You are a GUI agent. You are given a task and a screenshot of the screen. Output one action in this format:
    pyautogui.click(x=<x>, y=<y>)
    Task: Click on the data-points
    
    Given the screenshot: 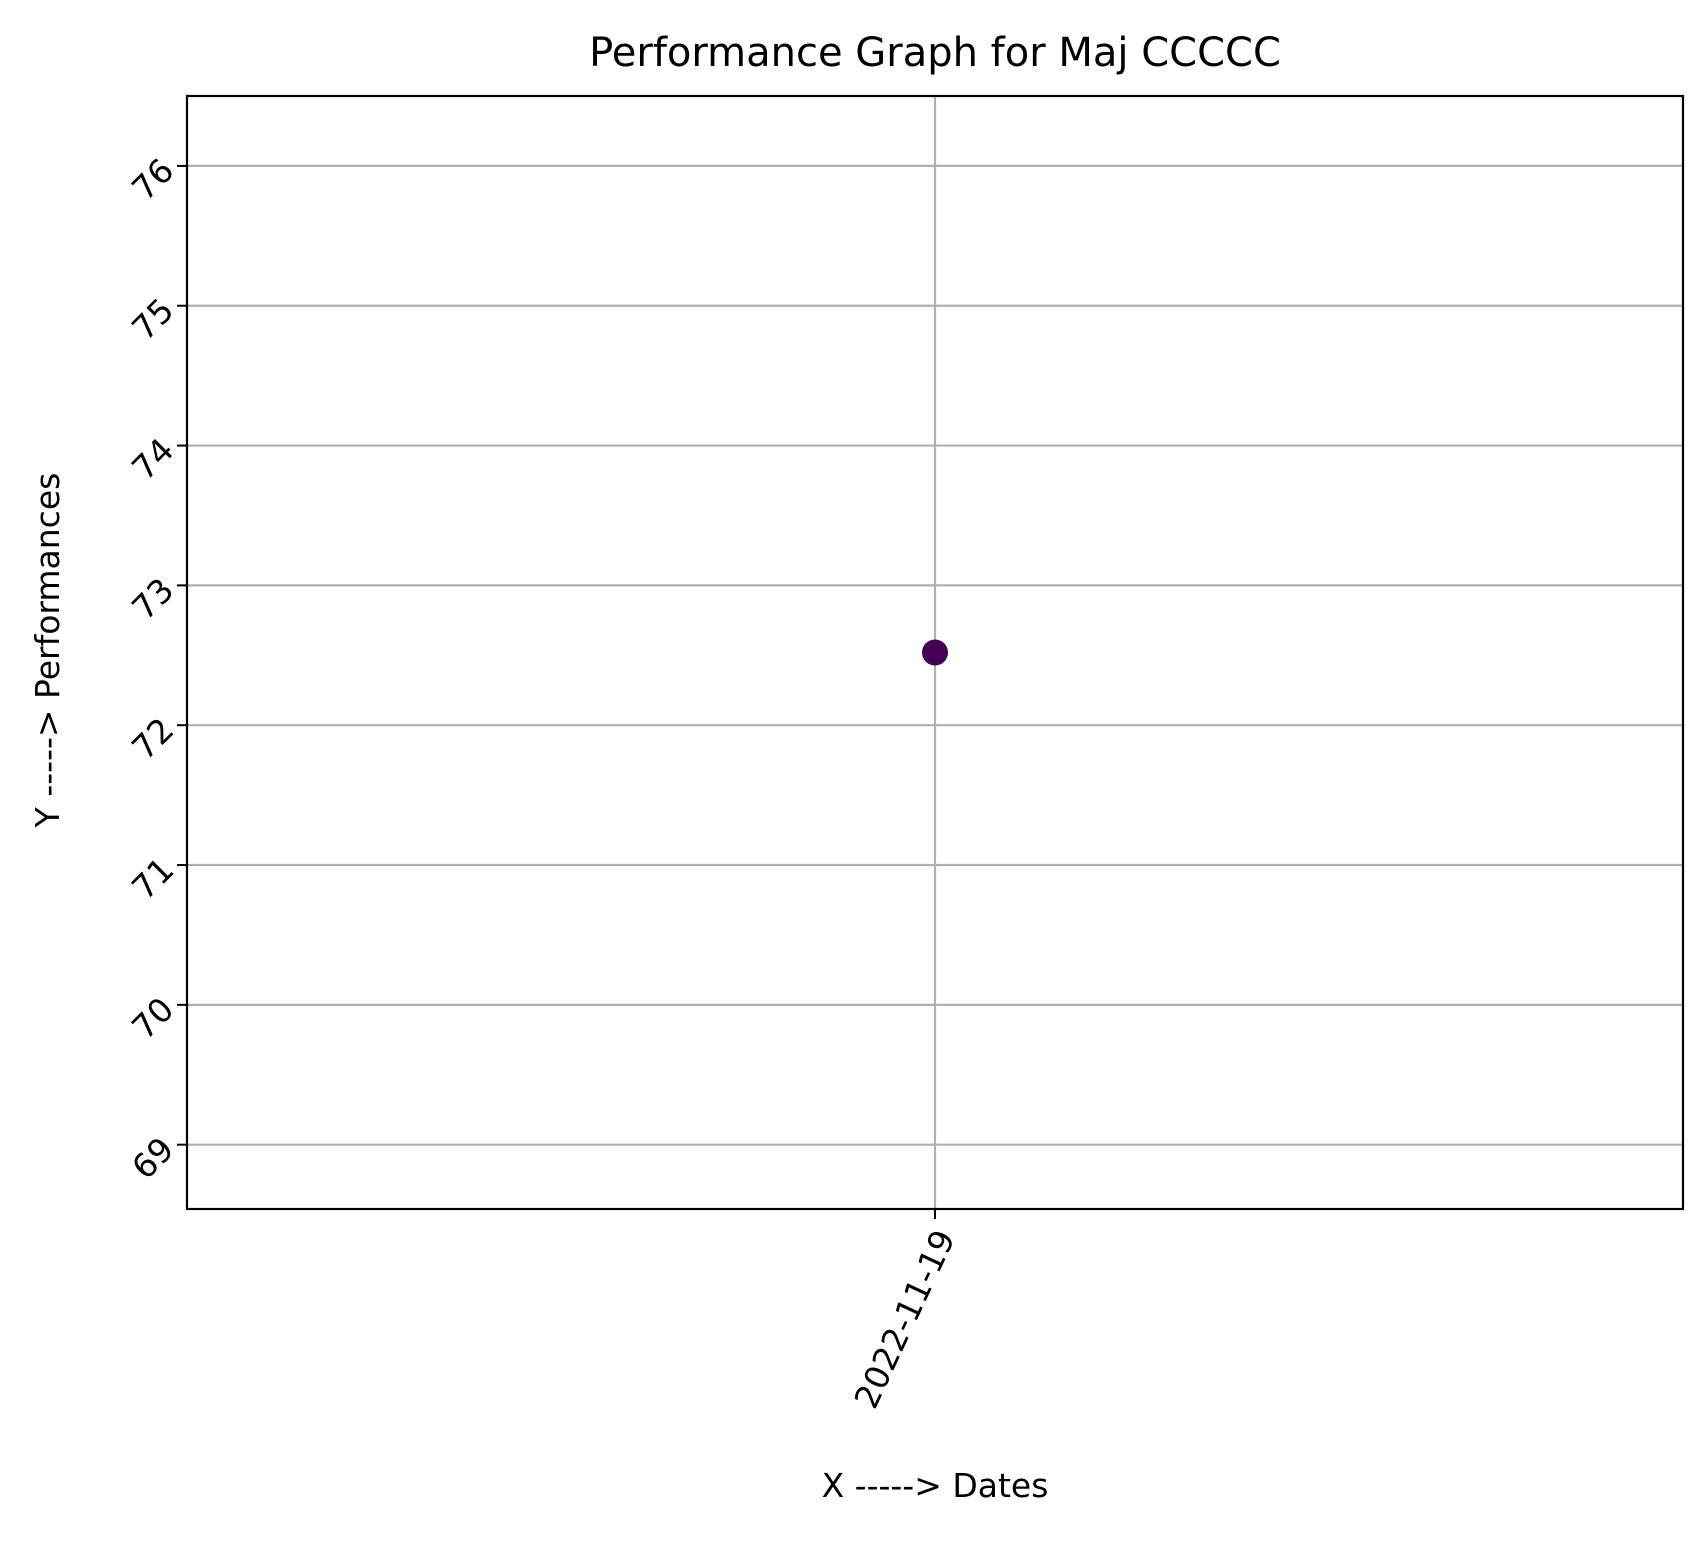 What is the action you would take?
    pyautogui.click(x=935, y=652)
    